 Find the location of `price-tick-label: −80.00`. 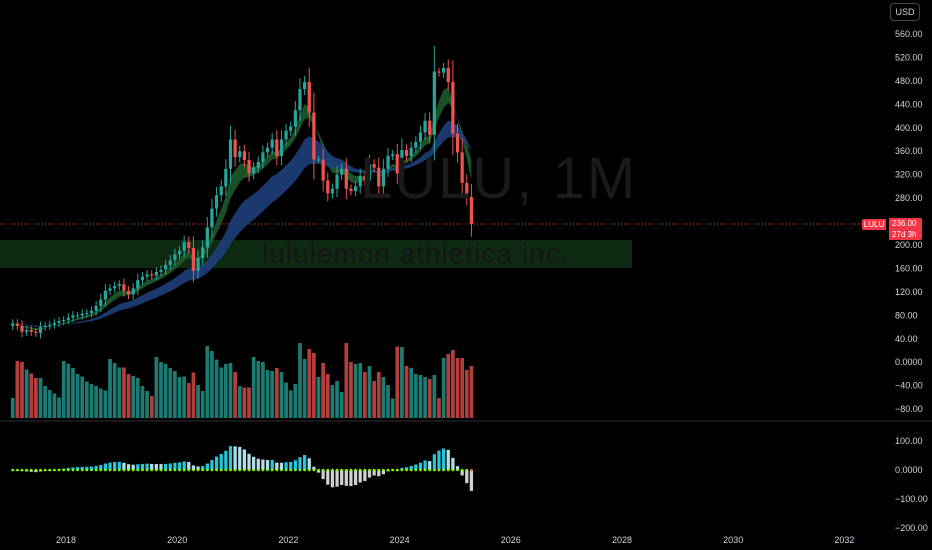

price-tick-label: −80.00 is located at coordinates (909, 409).